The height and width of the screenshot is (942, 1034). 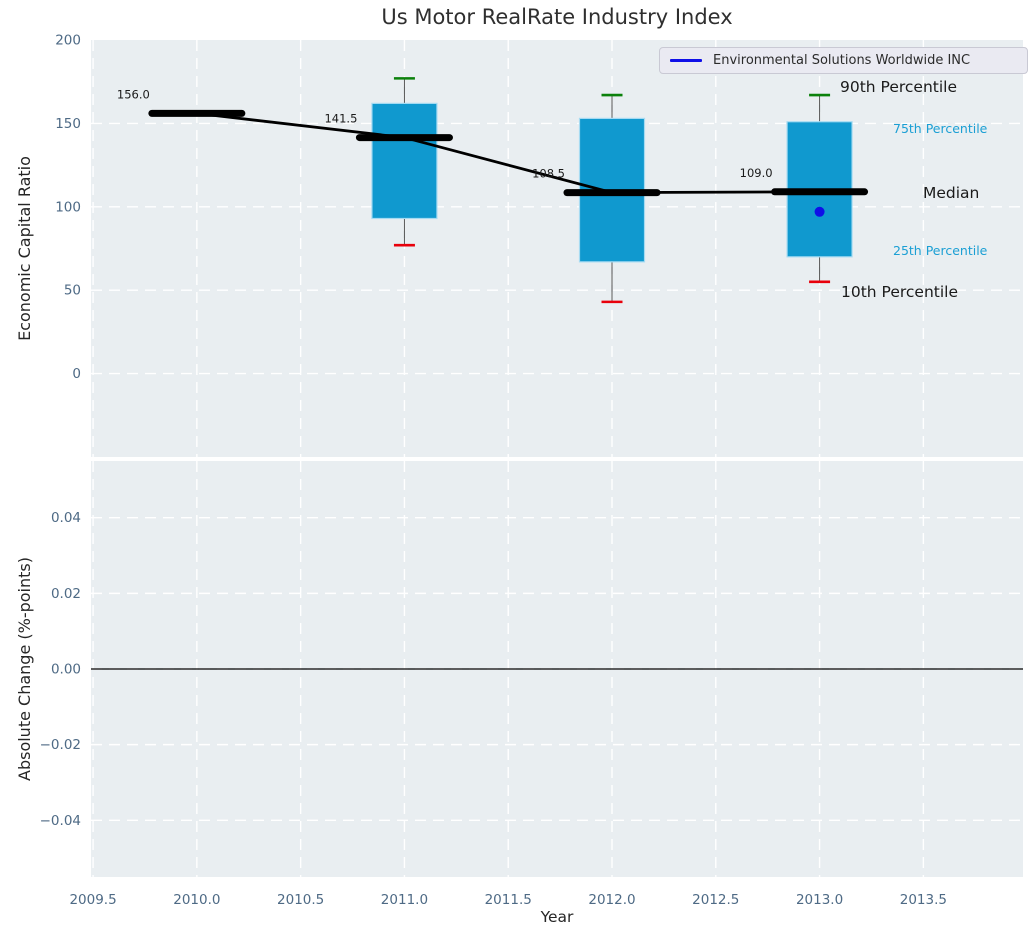 What do you see at coordinates (756, 173) in the screenshot?
I see `median-value-label-2013: 109.0` at bounding box center [756, 173].